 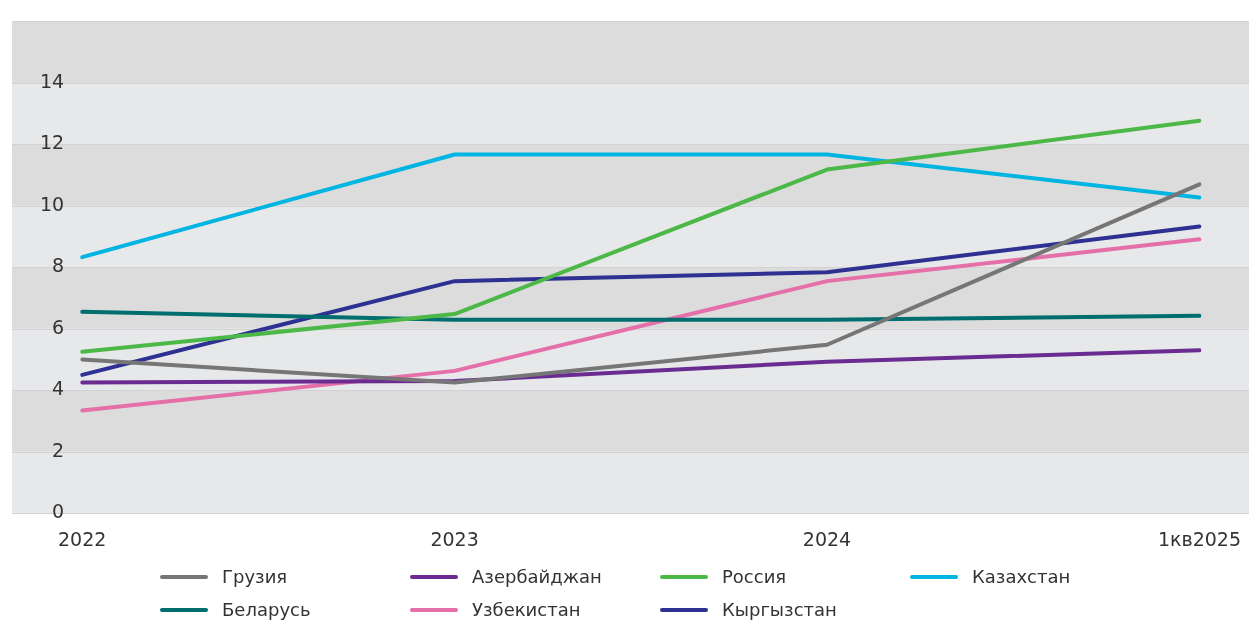 What do you see at coordinates (266, 609) in the screenshot?
I see `legend-label: Беларусь` at bounding box center [266, 609].